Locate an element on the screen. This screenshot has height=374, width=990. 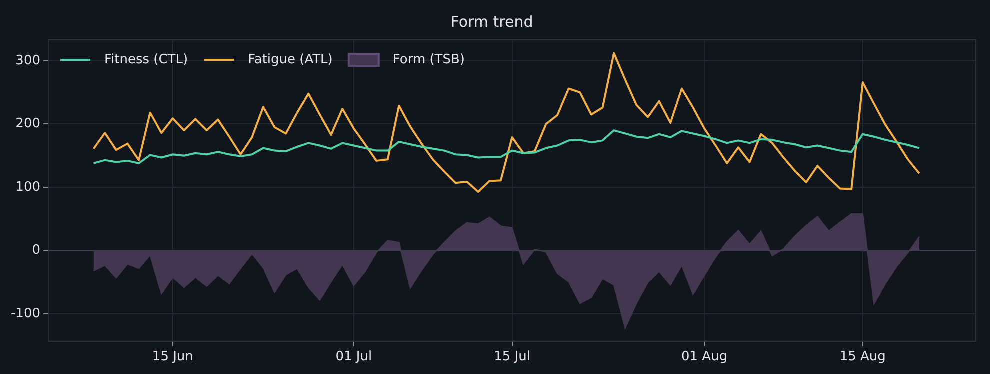
x-tick-label: 15 Jul is located at coordinates (512, 357).